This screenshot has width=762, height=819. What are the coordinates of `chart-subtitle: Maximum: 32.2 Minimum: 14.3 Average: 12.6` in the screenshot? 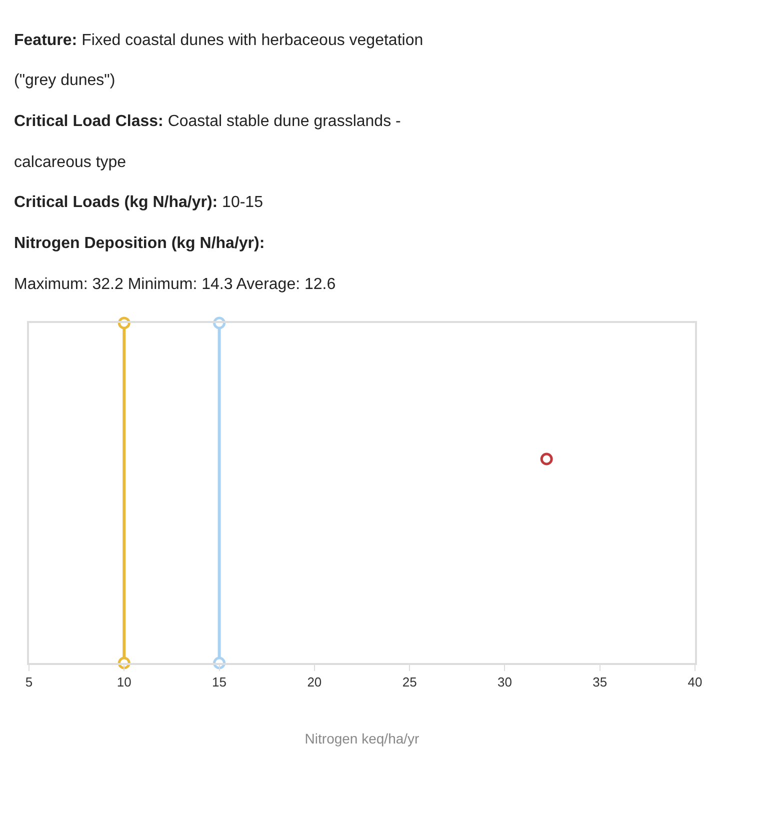 It's located at (175, 284).